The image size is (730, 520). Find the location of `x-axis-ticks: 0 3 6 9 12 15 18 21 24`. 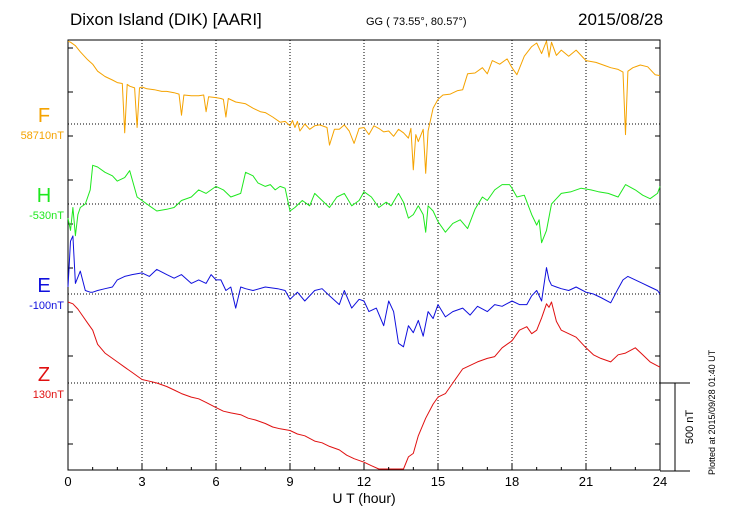

x-axis-ticks: 0 3 6 9 12 15 18 21 24 is located at coordinates (365, 476).